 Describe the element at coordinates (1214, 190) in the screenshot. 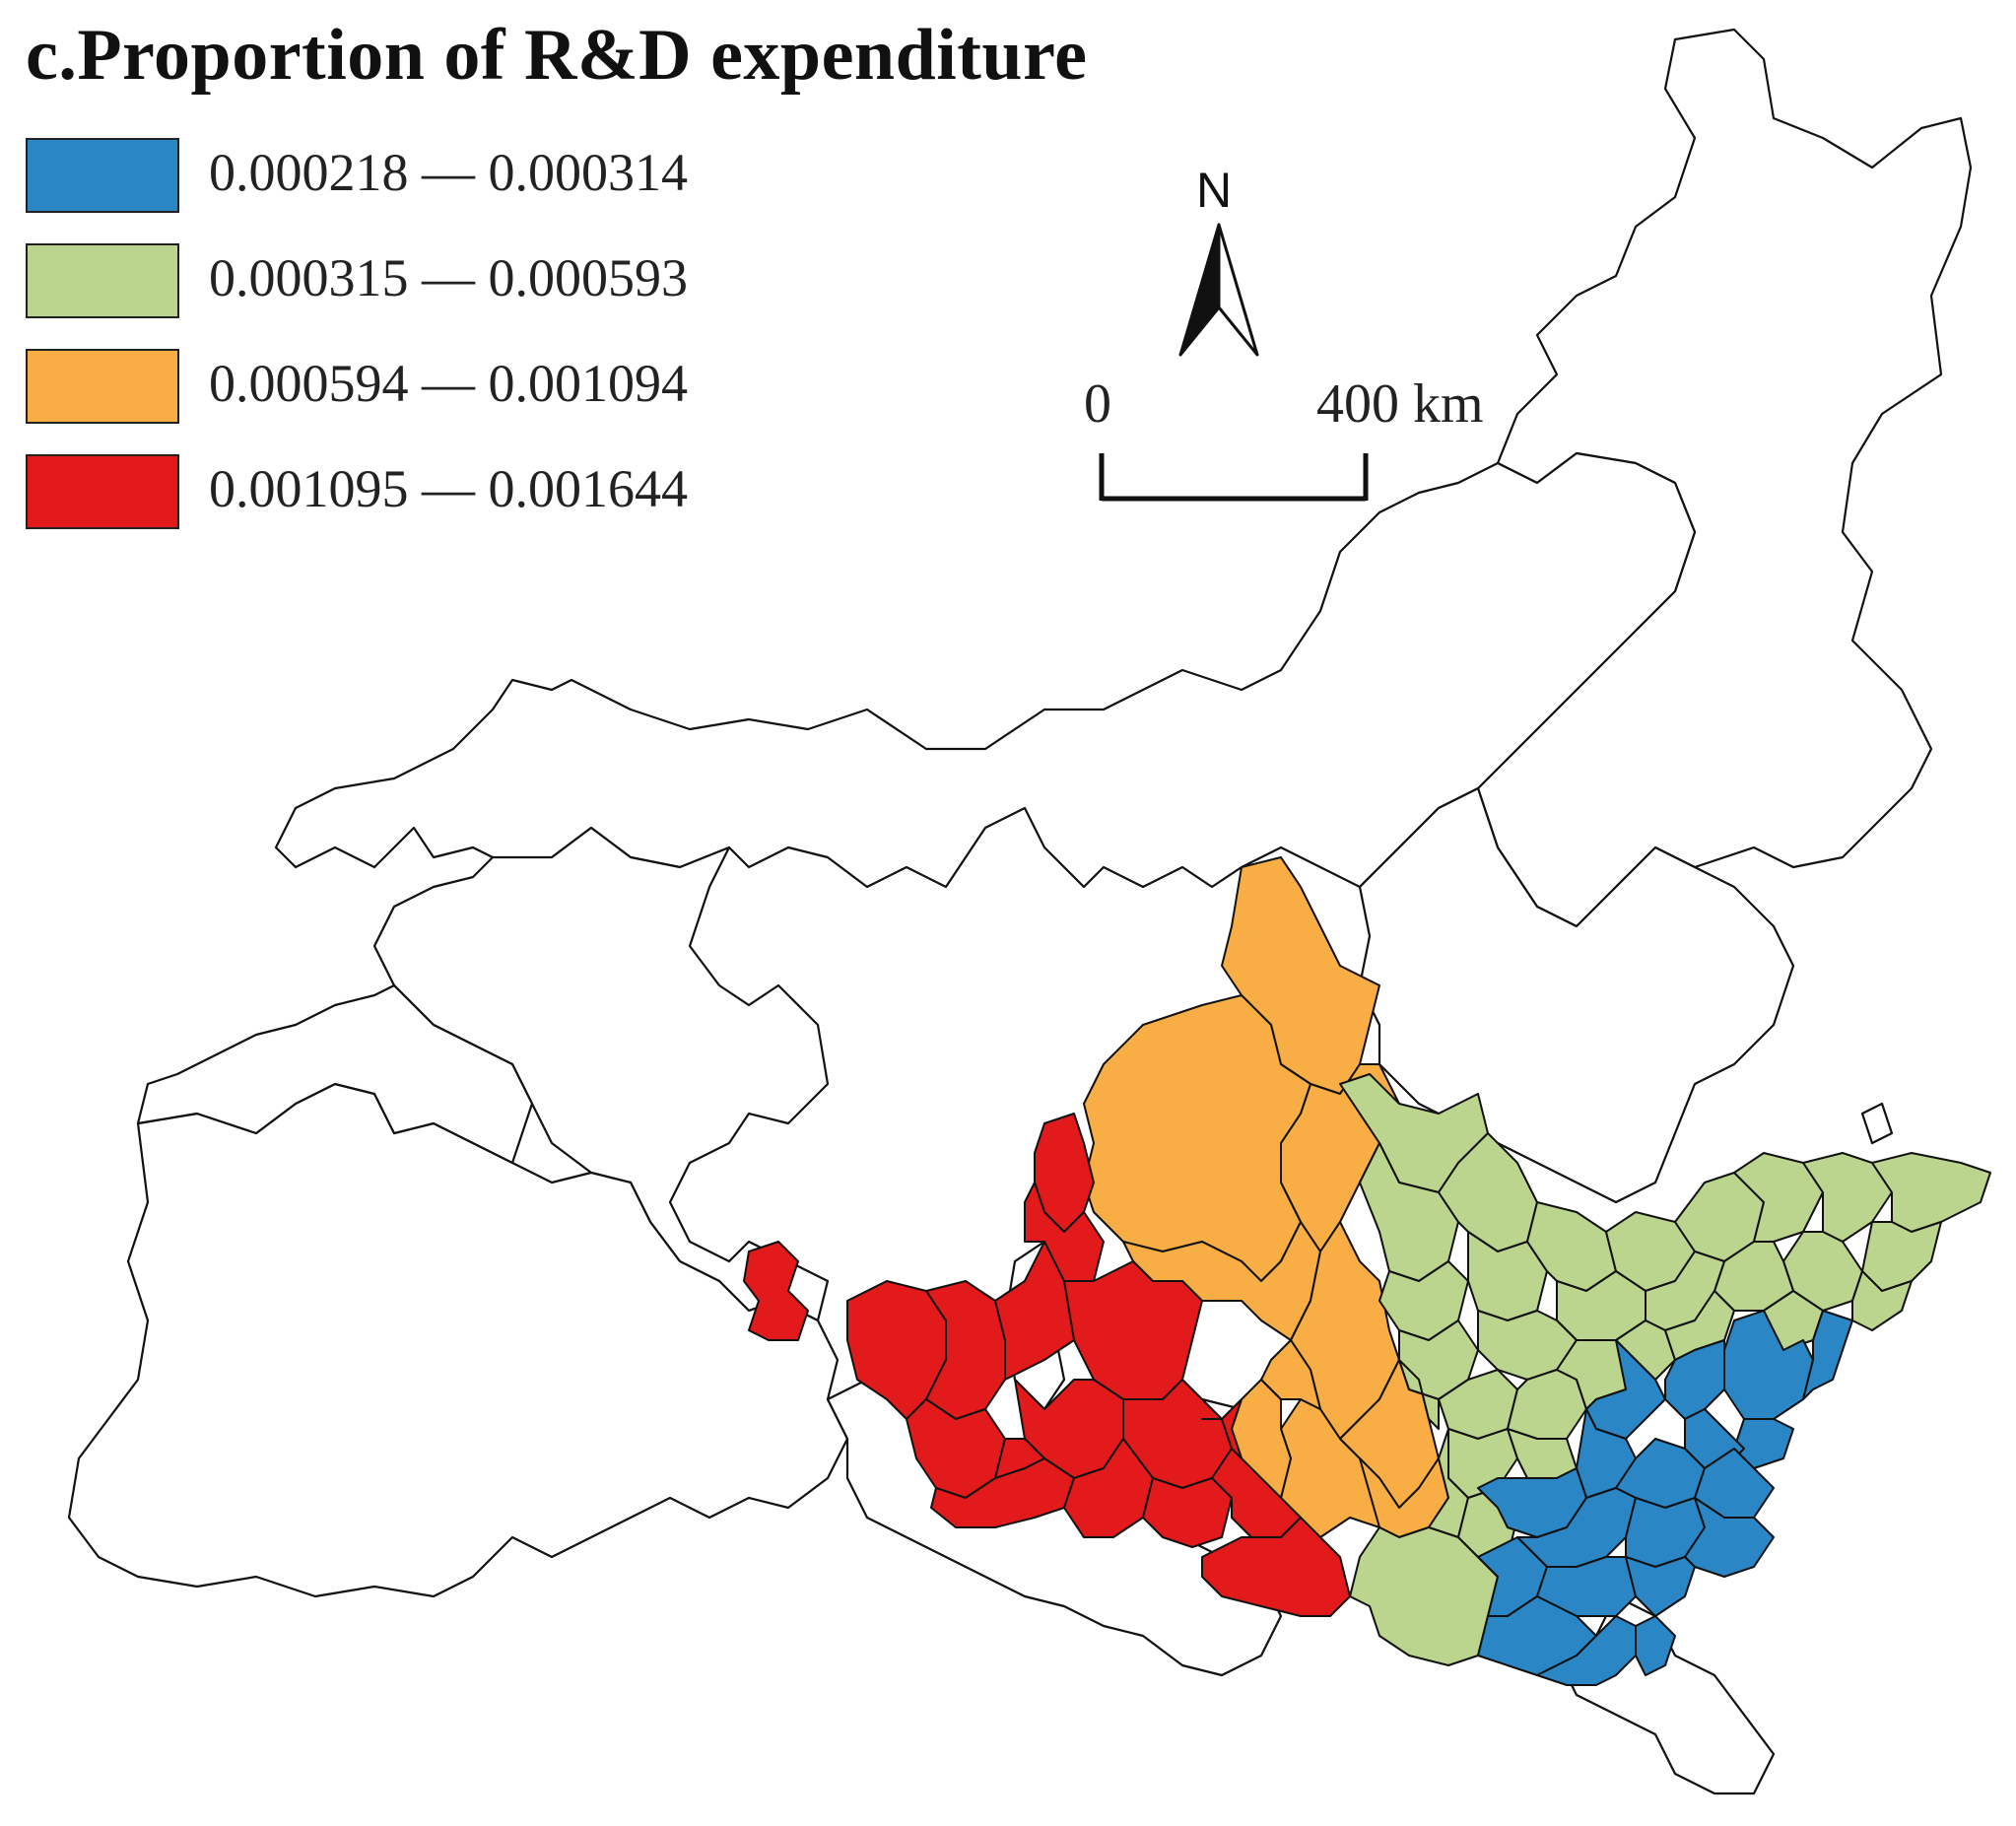

I see `north-label: N` at that location.